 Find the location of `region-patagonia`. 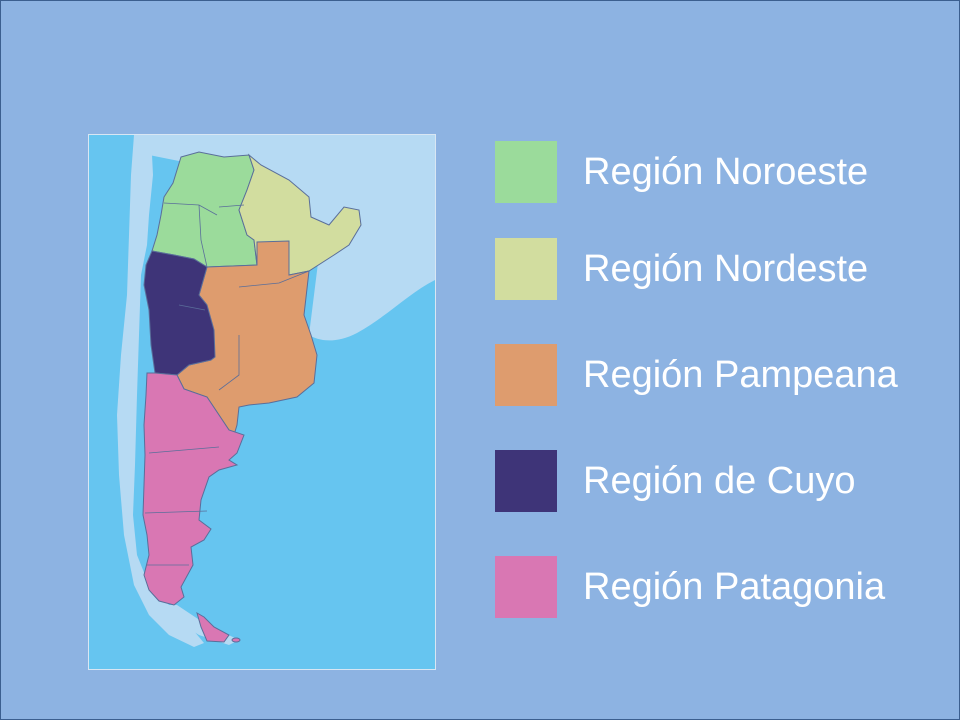

region-patagonia is located at coordinates (193, 489).